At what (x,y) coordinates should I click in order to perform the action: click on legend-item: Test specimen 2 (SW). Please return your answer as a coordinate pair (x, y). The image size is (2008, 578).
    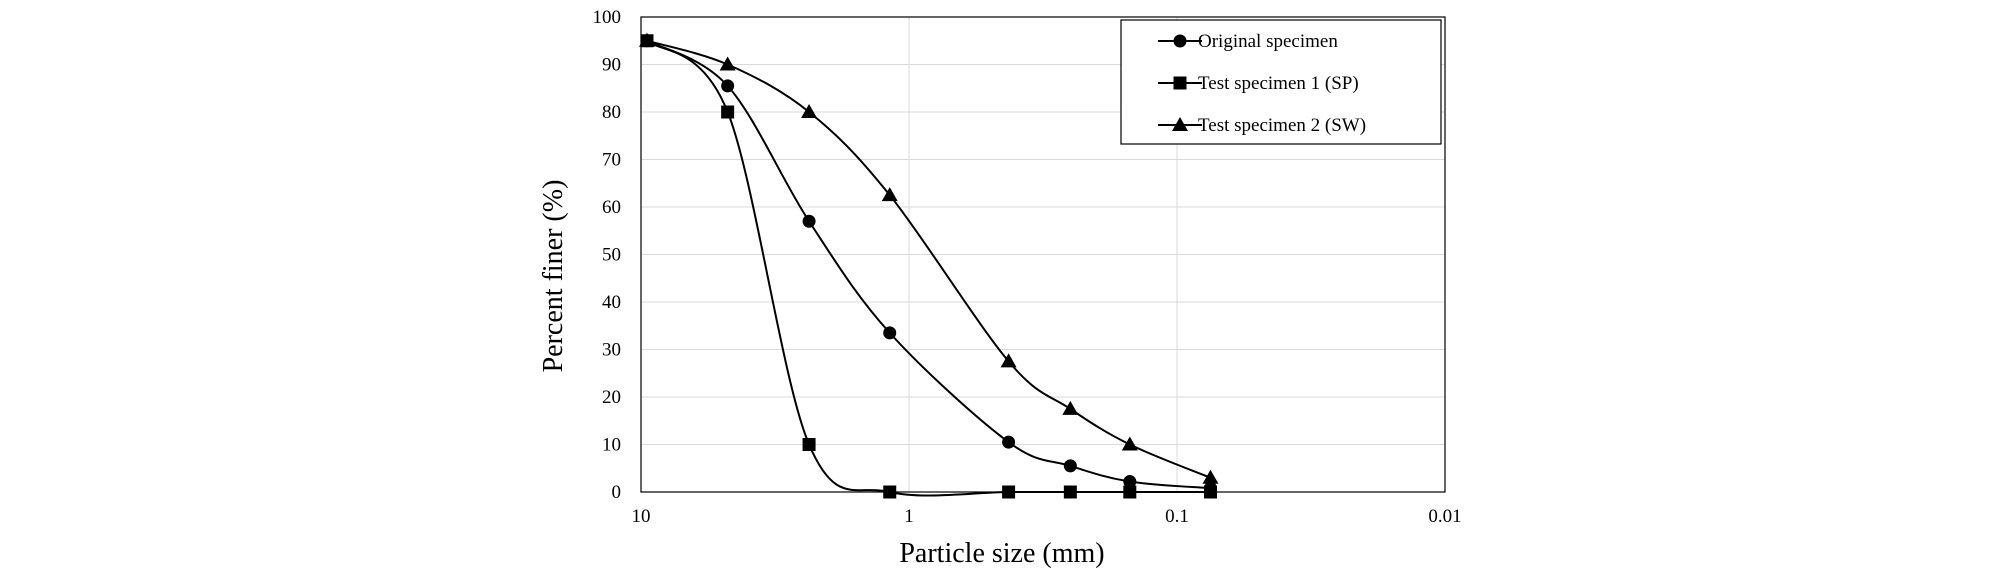
    Looking at the image, I should click on (1262, 125).